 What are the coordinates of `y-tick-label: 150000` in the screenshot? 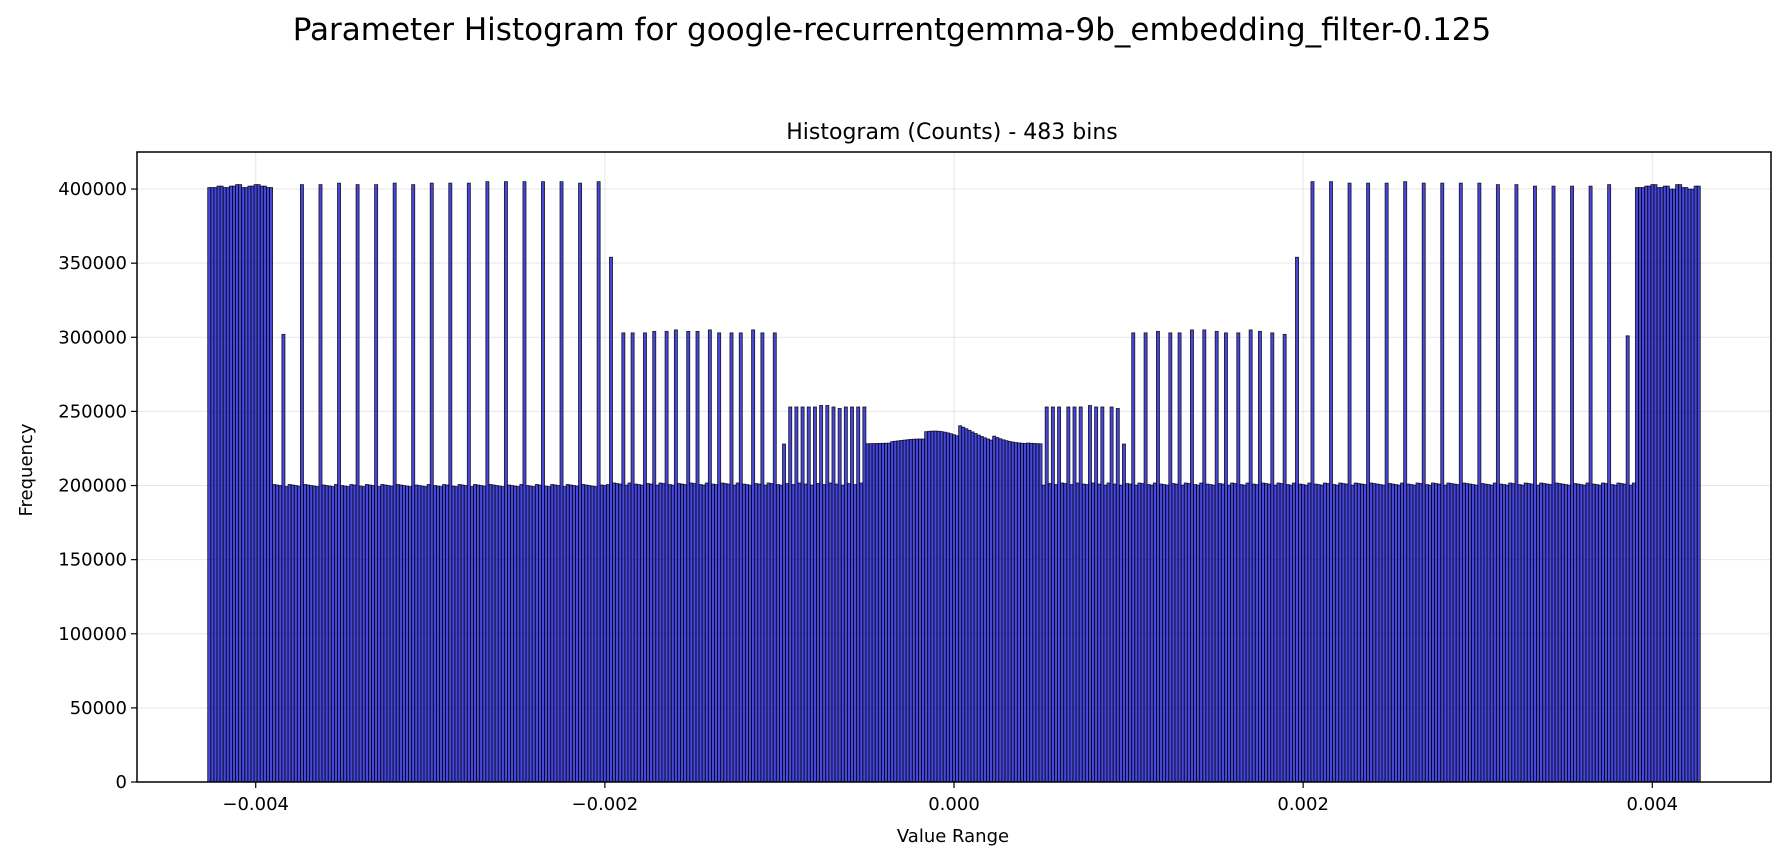 It's located at (92, 560).